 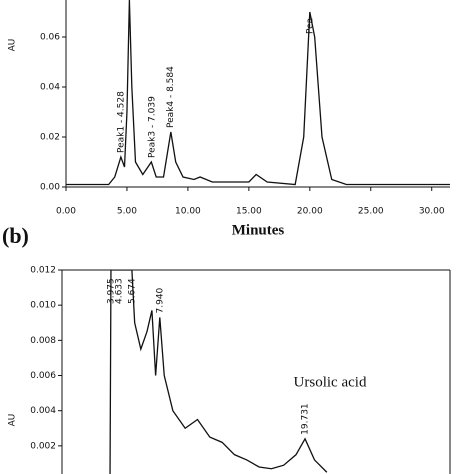 What do you see at coordinates (120, 291) in the screenshot?
I see `peak-label: 4.633` at bounding box center [120, 291].